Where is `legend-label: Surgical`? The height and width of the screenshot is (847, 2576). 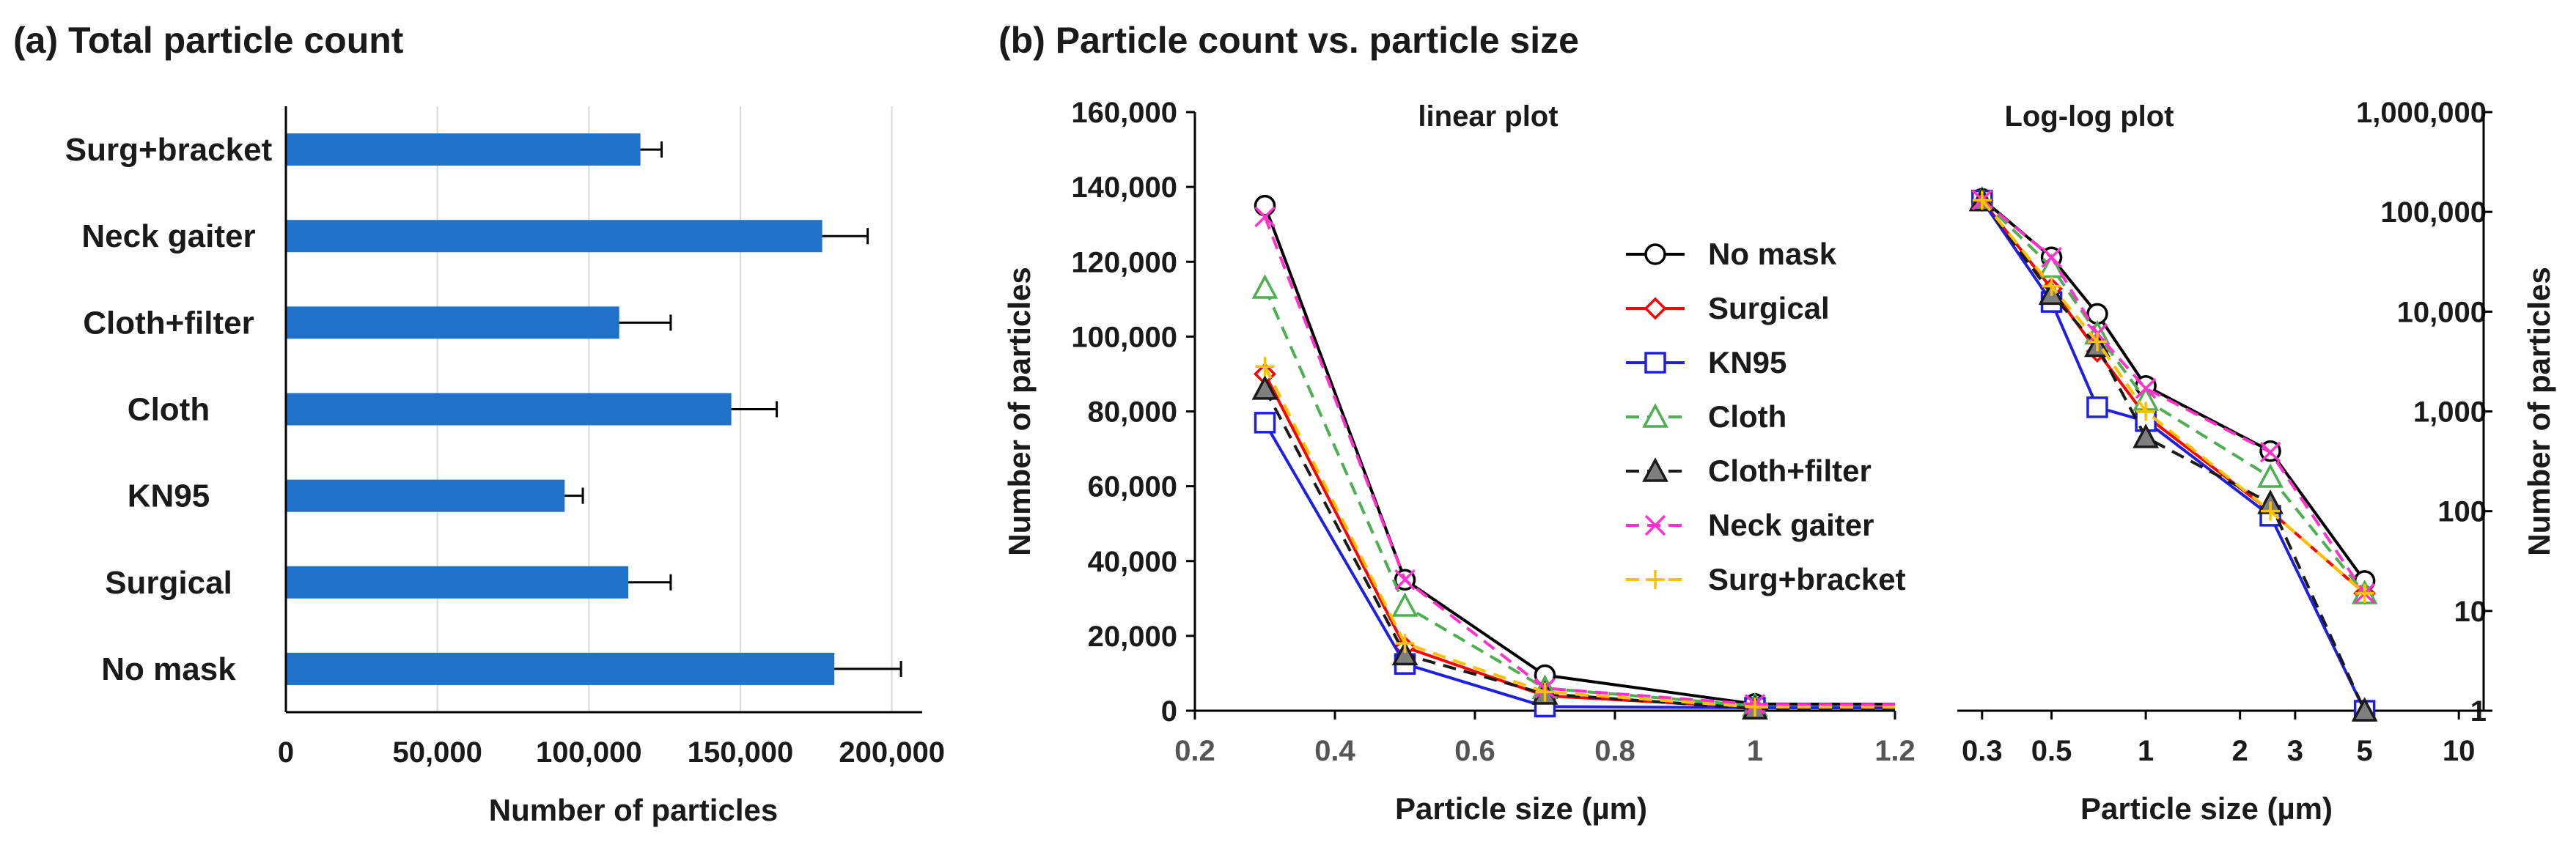 legend-label: Surgical is located at coordinates (1769, 308).